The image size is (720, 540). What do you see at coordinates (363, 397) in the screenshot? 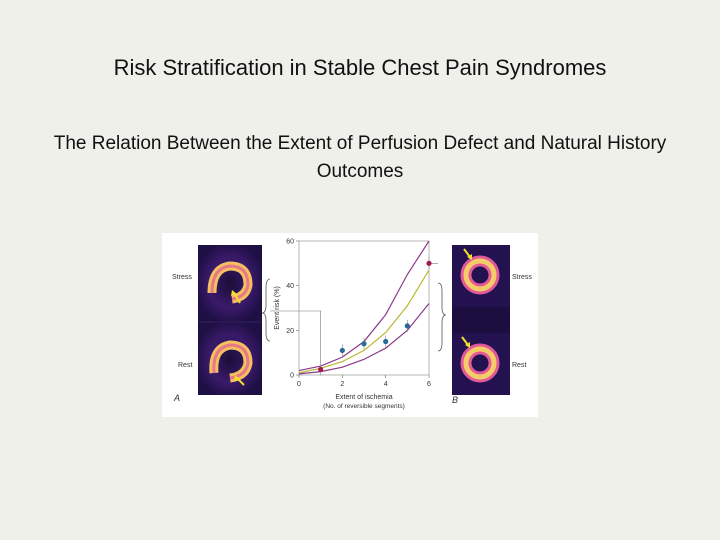
I see `x-axis-label: Extent of ischemia` at bounding box center [363, 397].